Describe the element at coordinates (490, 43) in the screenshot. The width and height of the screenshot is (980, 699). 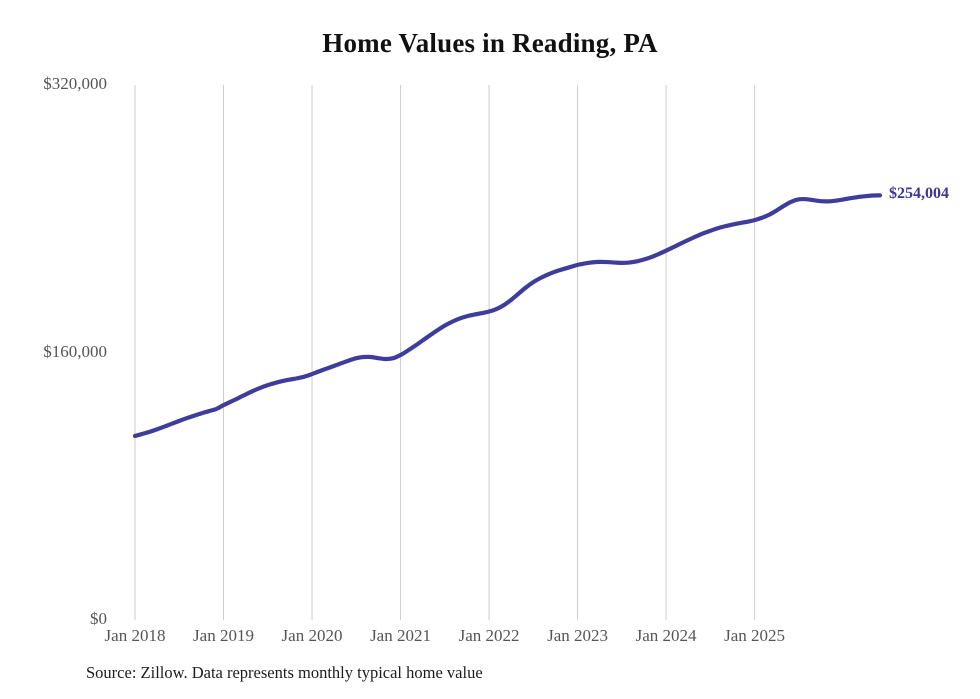
I see `chart-title: Home Values in Reading, PA` at that location.